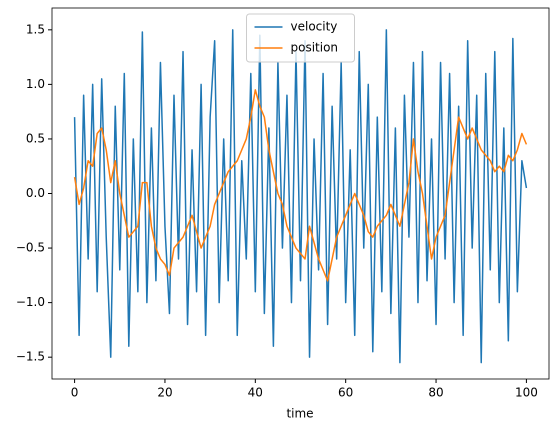 Image resolution: width=559 pixels, height=432 pixels. What do you see at coordinates (30, 357) in the screenshot?
I see `y-tick-label: −1.5` at bounding box center [30, 357].